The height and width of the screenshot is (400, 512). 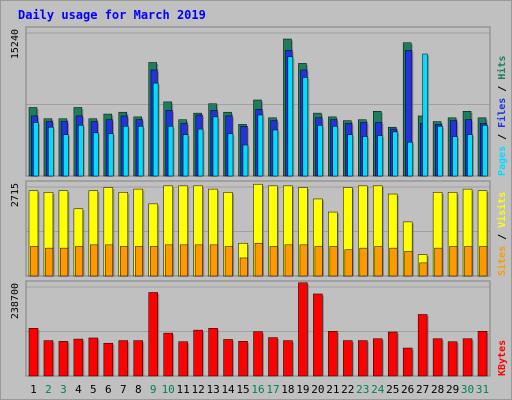 What do you see at coordinates (138, 389) in the screenshot?
I see `x-tick-label-day-8: 8` at bounding box center [138, 389].